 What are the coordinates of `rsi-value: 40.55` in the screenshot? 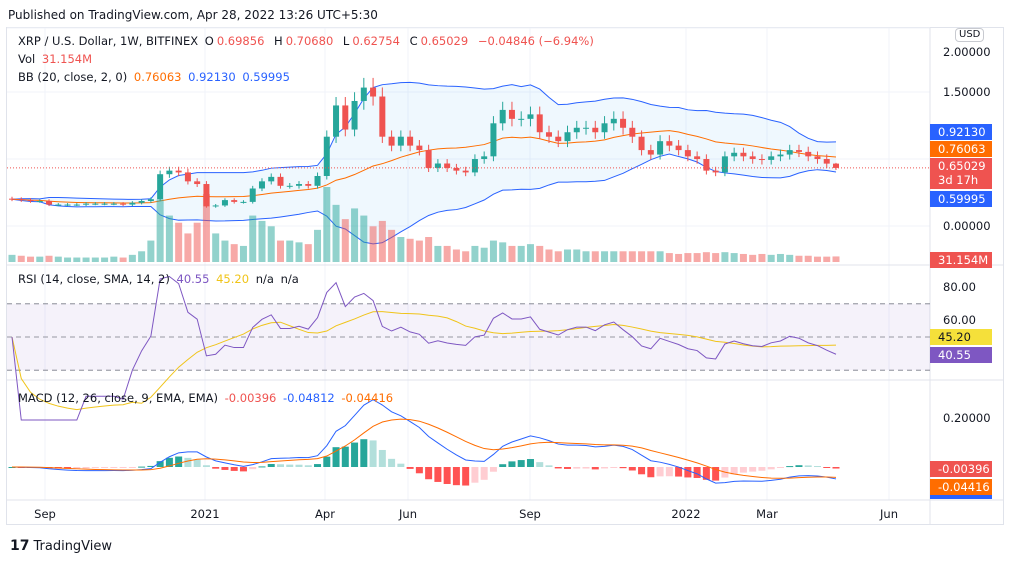 It's located at (193, 279).